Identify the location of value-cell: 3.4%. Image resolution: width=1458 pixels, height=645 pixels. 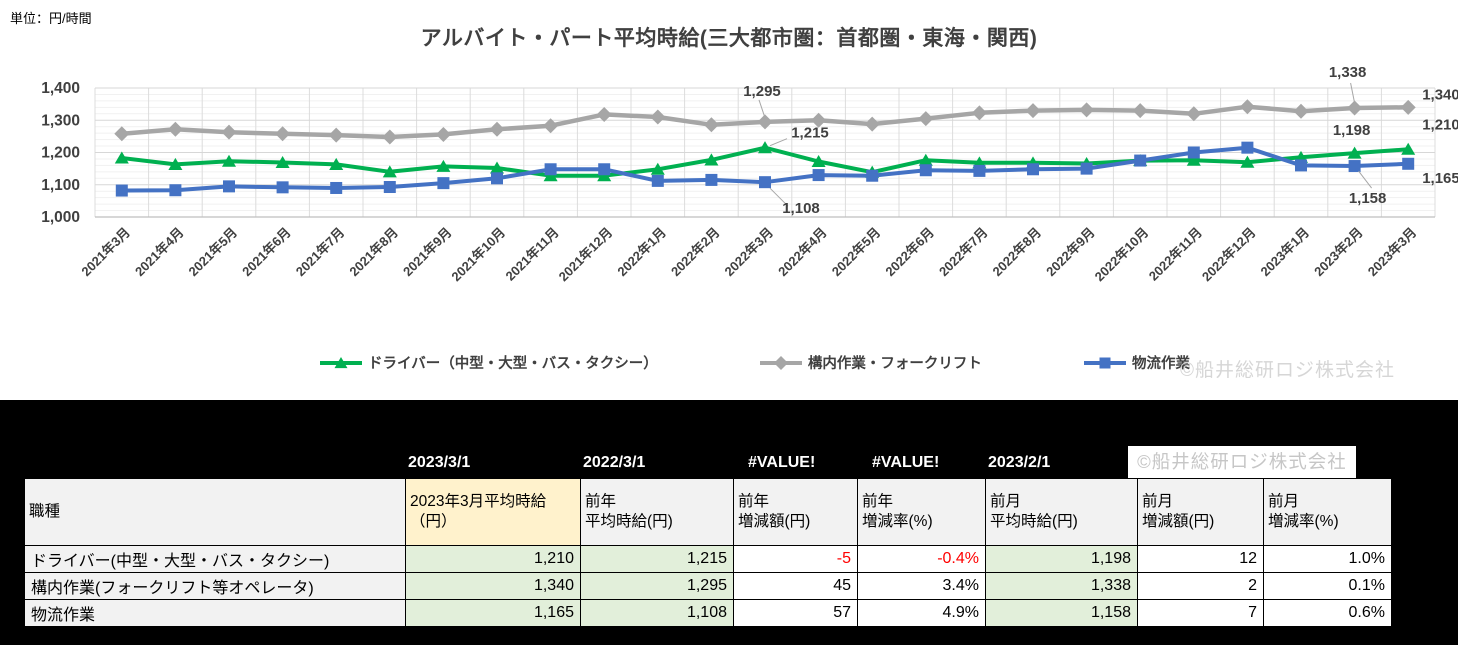
(921, 586).